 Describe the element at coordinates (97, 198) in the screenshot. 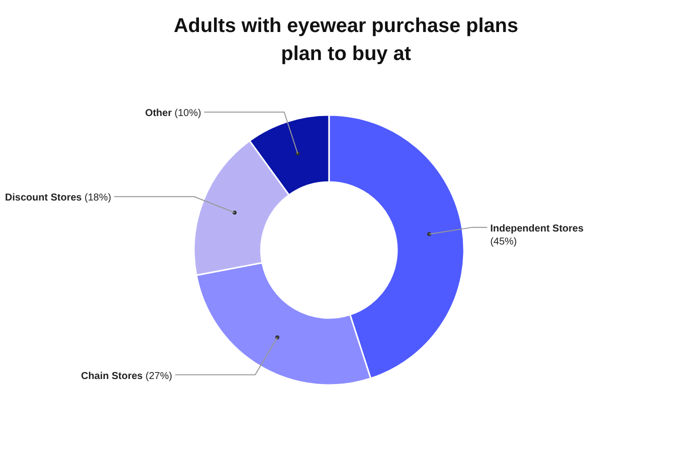

I see `data-label: (18%)` at that location.